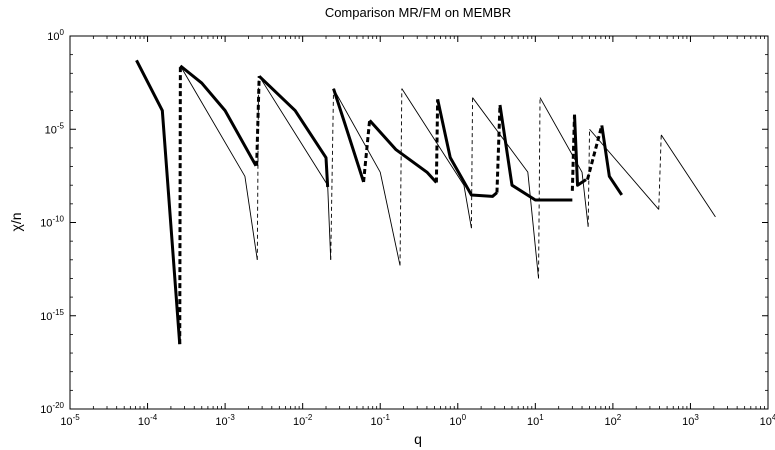  Describe the element at coordinates (418, 12) in the screenshot. I see `chart-title: Comparison MR/FM on MEMBR` at that location.